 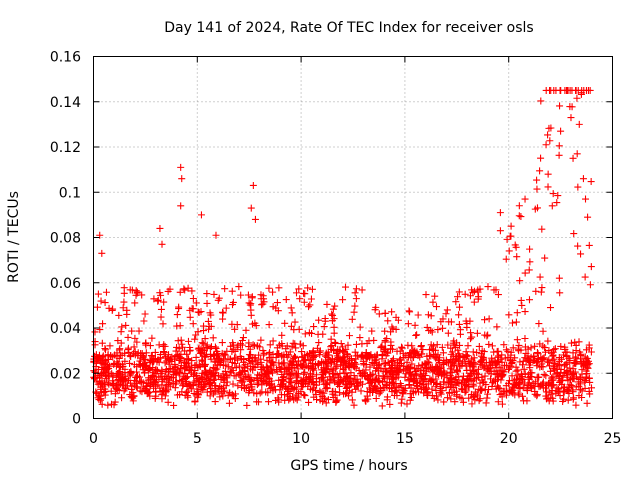 What do you see at coordinates (348, 466) in the screenshot?
I see `x-axis-label: GPS time / hours` at bounding box center [348, 466].